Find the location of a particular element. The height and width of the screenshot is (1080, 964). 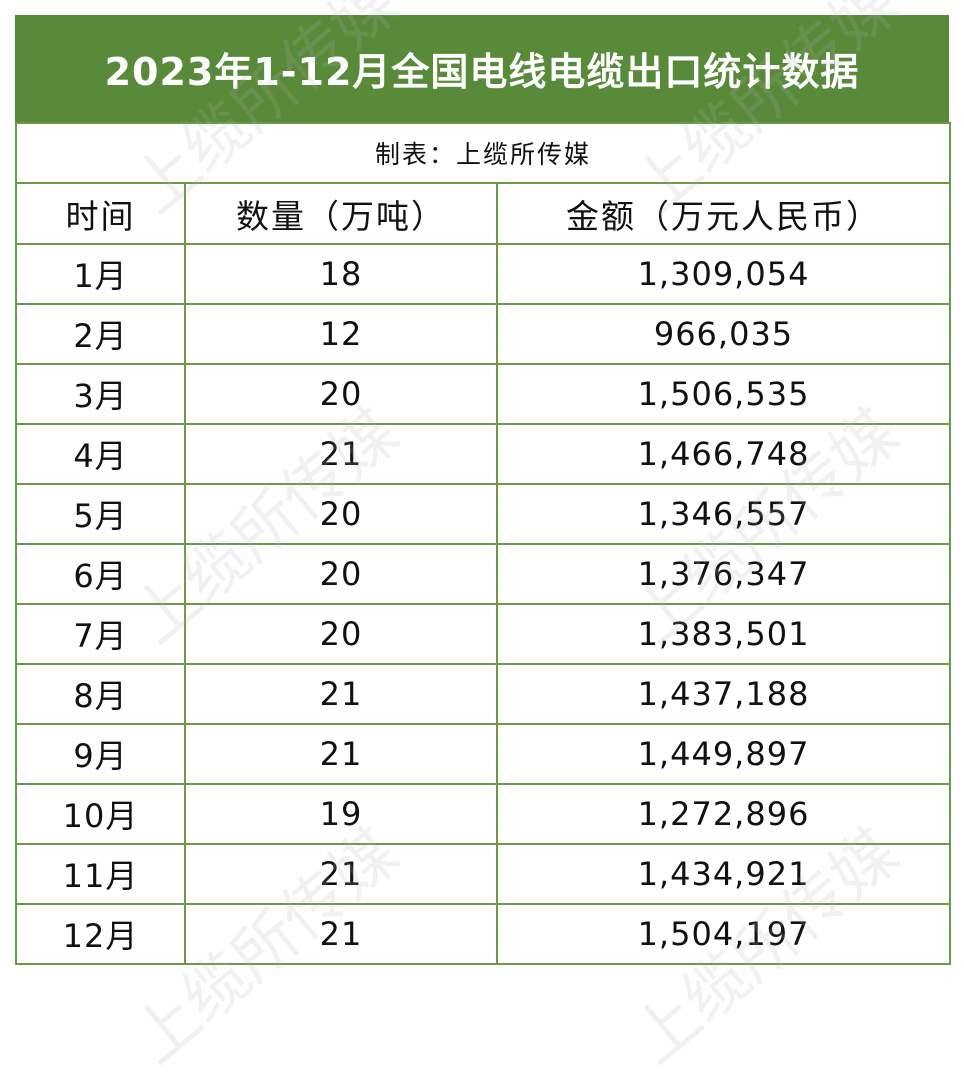

cell-month: 10月 is located at coordinates (100, 814).